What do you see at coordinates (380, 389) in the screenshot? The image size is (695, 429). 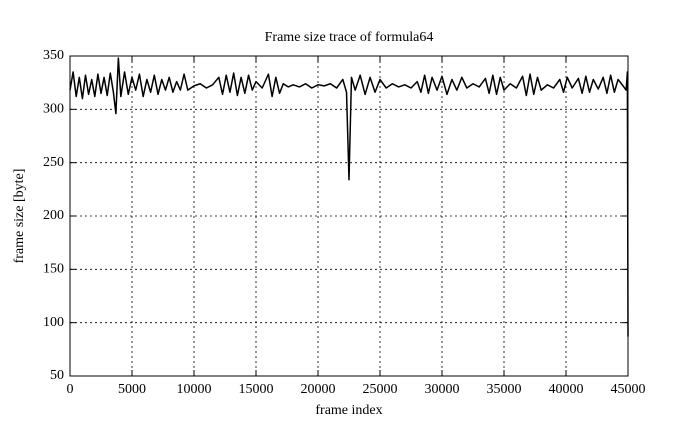 I see `x-tick-label: 25000` at bounding box center [380, 389].